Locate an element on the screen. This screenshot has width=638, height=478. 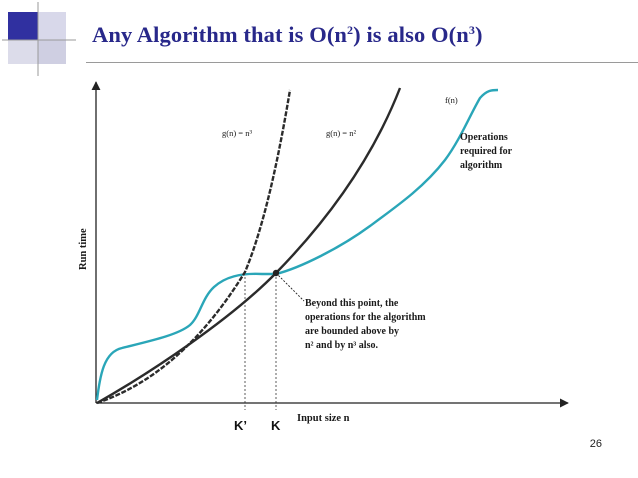
k-prime-marker: K’ is located at coordinates (240, 425).